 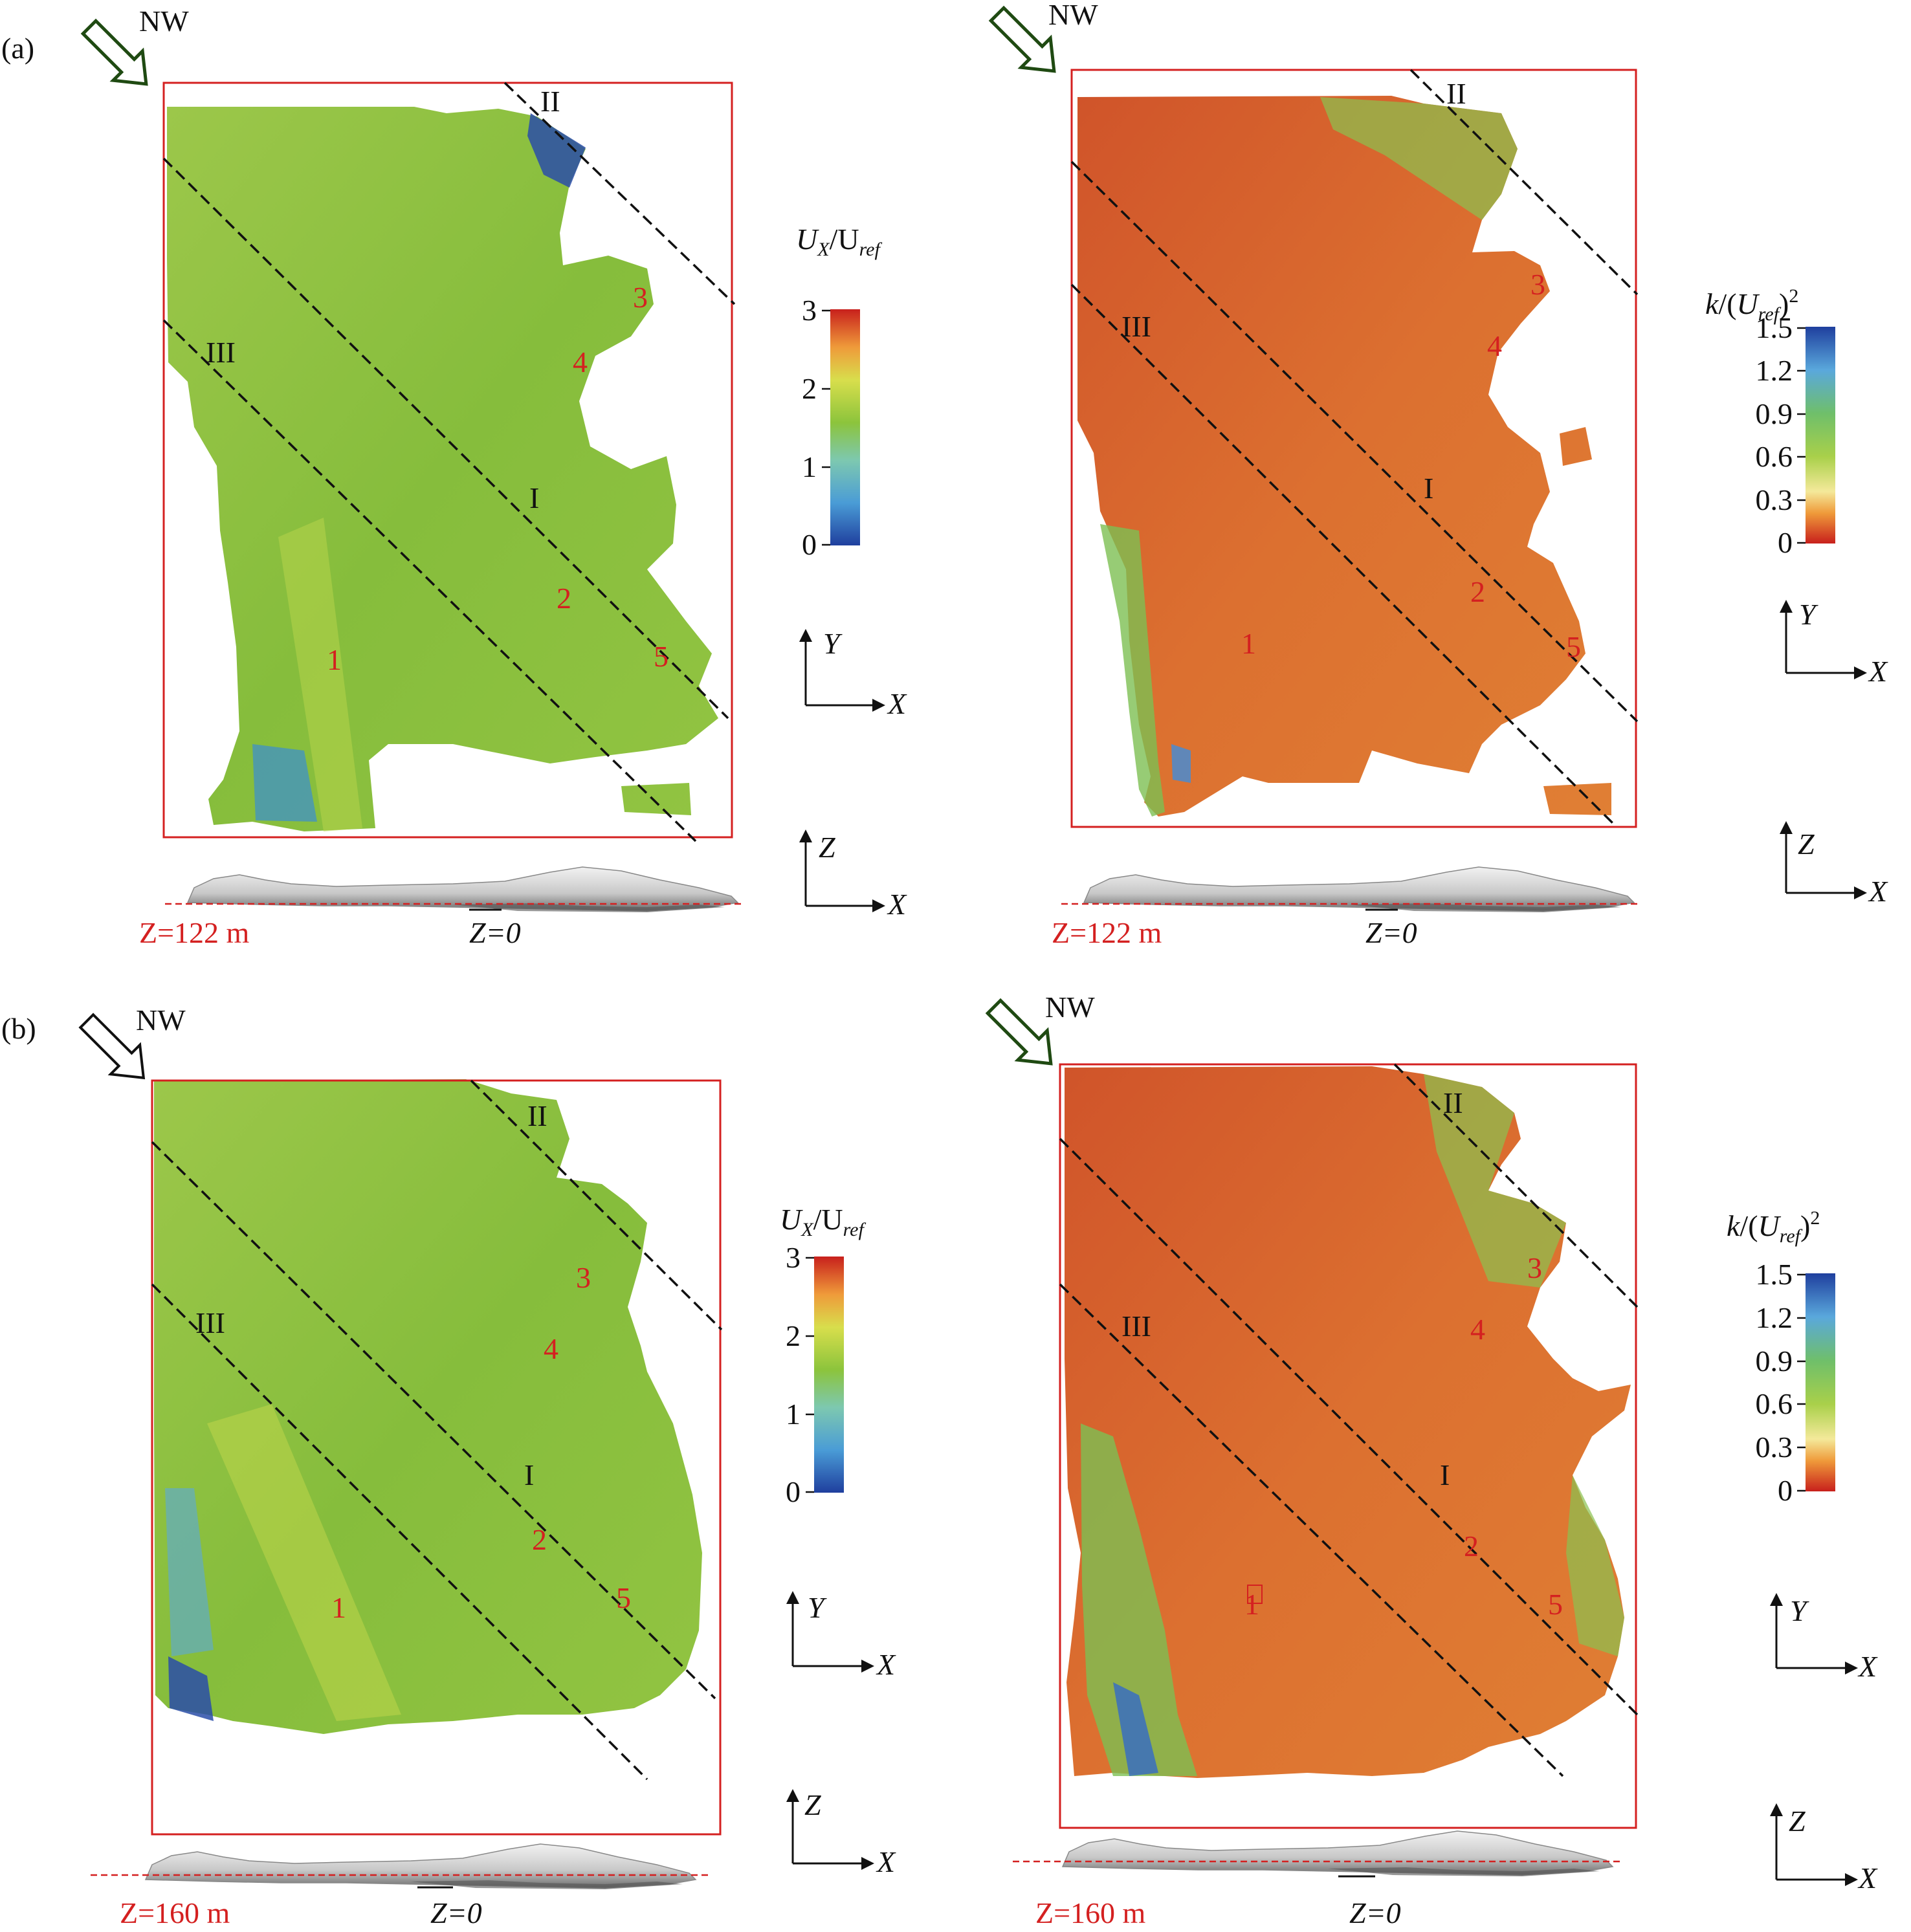 What do you see at coordinates (833, 643) in the screenshot?
I see `axis-label-y: Y` at bounding box center [833, 643].